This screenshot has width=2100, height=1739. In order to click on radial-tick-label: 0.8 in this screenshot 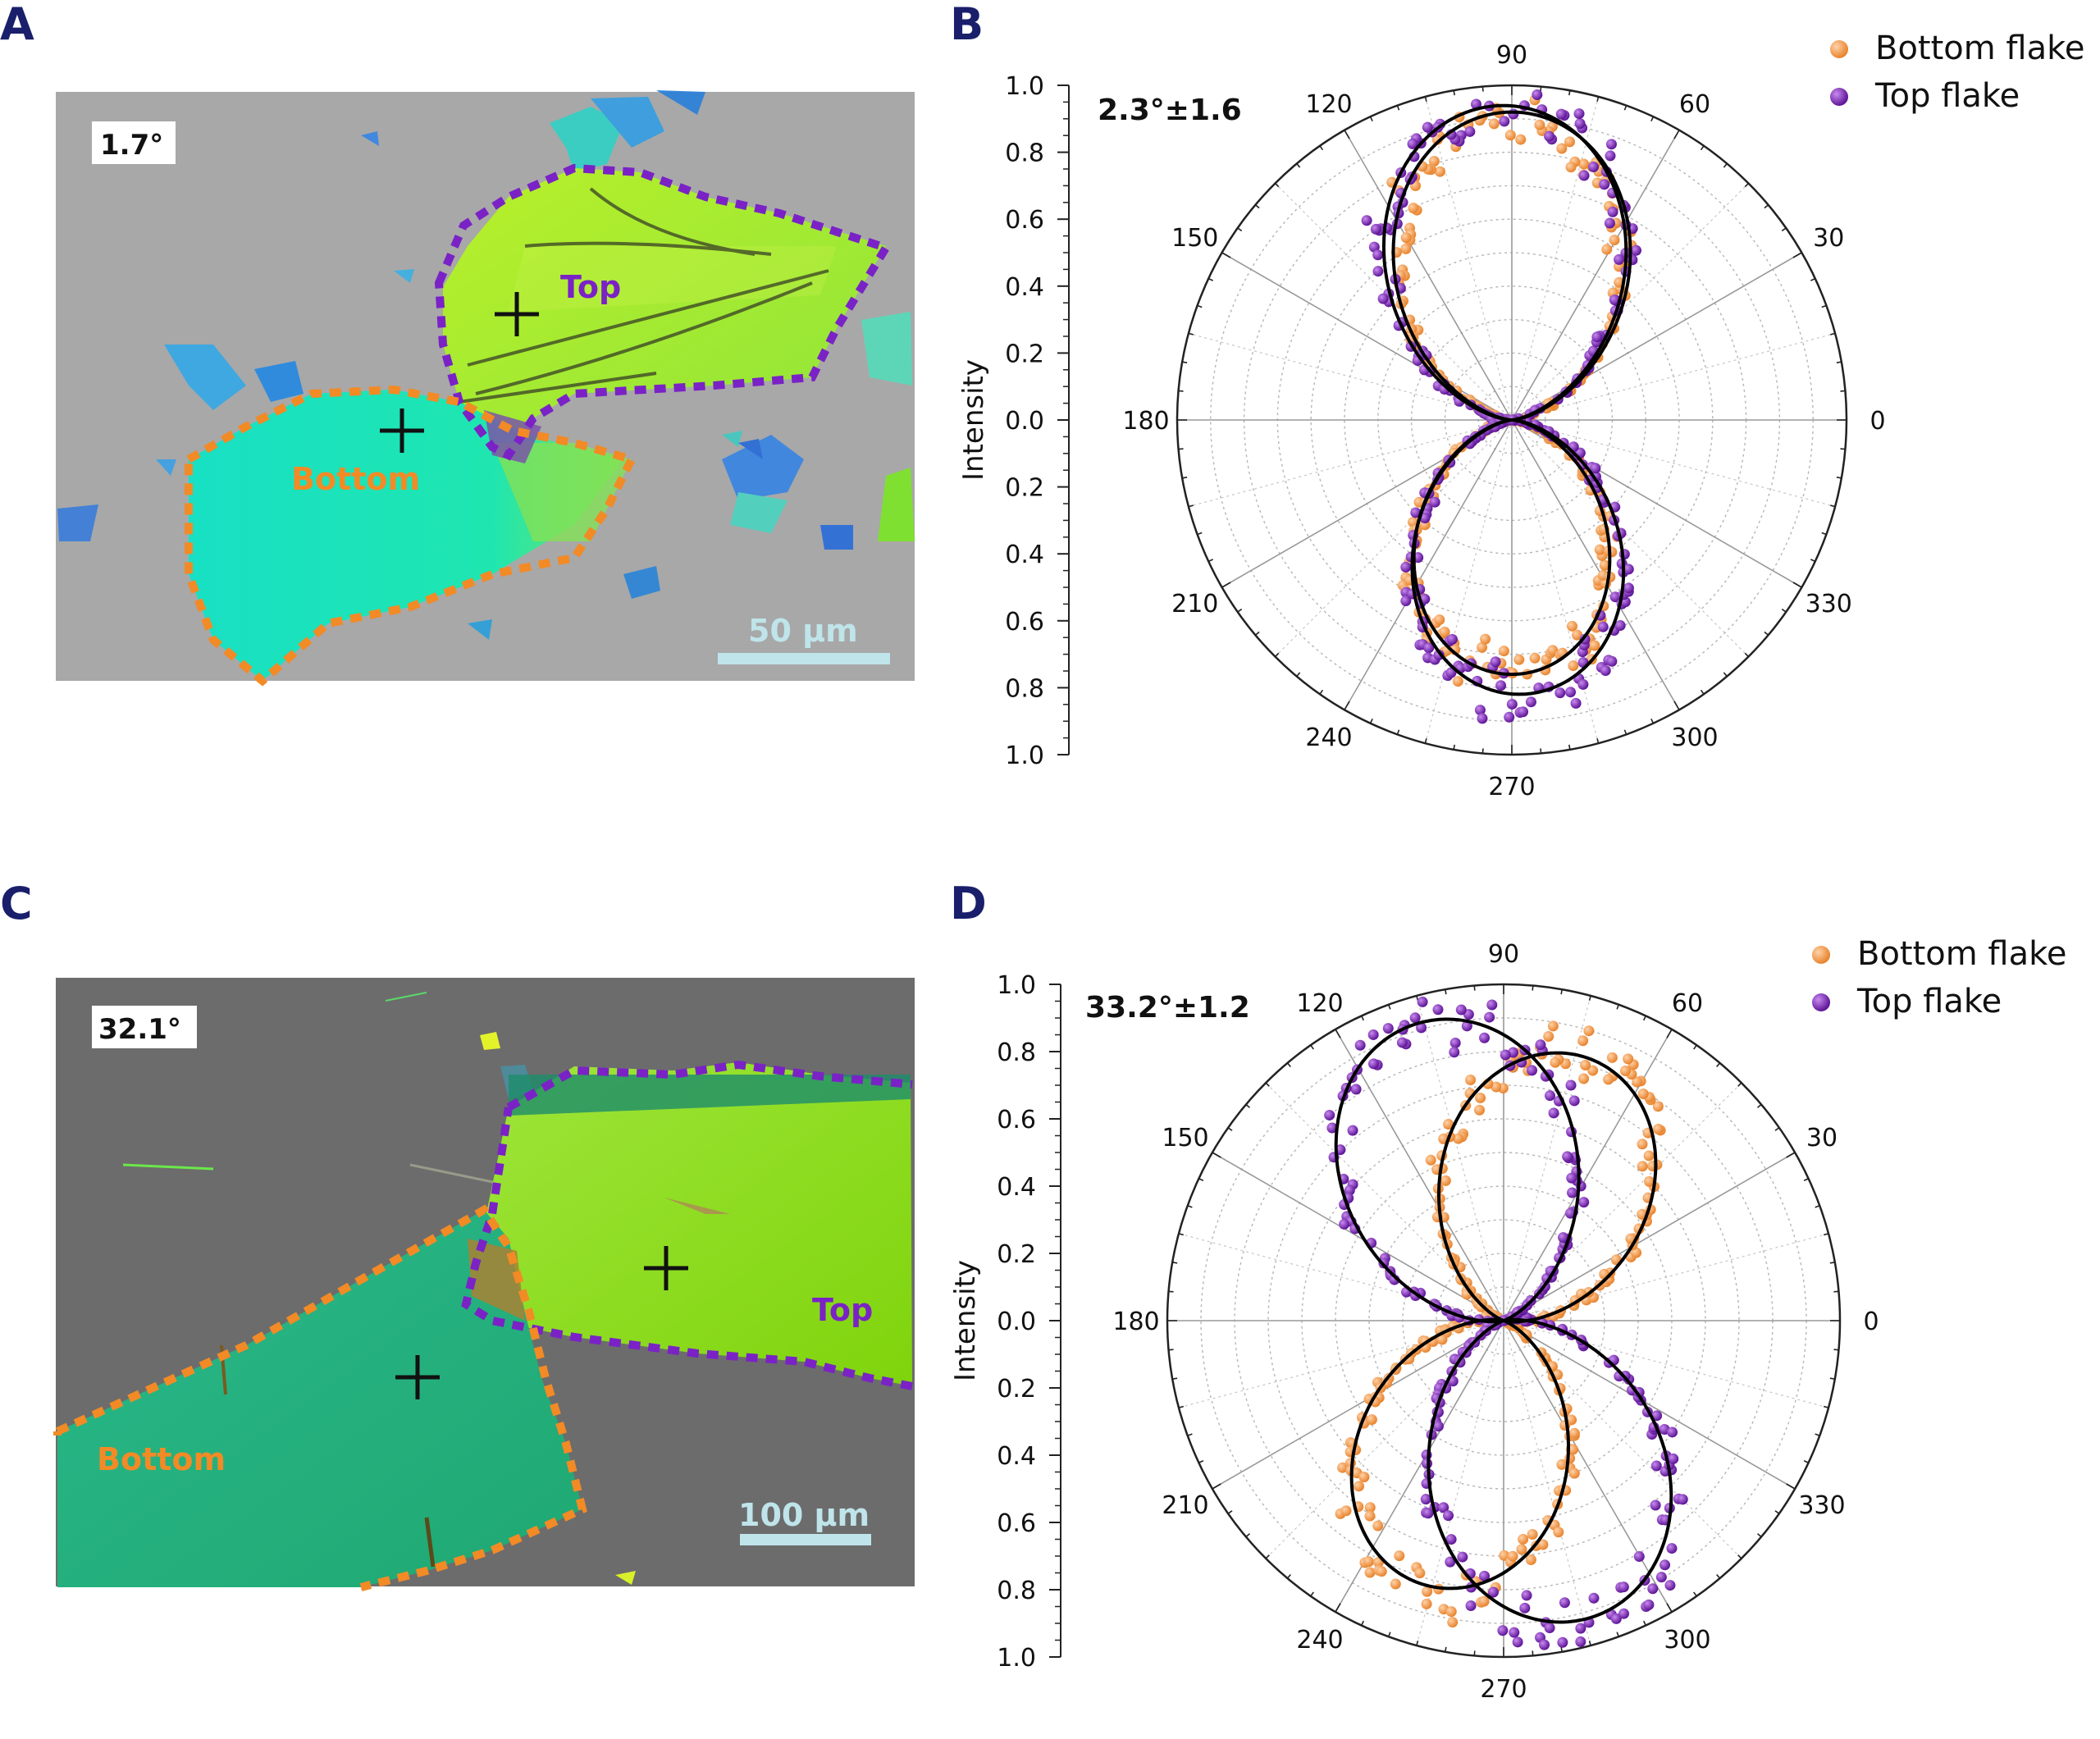, I will do `click(1024, 688)`.